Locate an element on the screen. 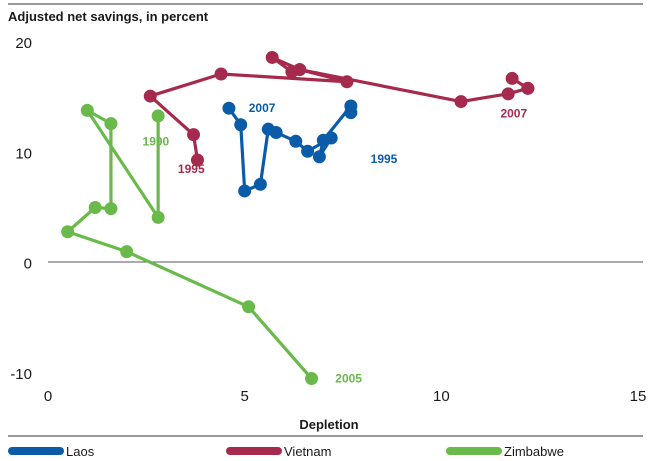 The image size is (651, 461). y-tick-label: -10 is located at coordinates (21, 374).